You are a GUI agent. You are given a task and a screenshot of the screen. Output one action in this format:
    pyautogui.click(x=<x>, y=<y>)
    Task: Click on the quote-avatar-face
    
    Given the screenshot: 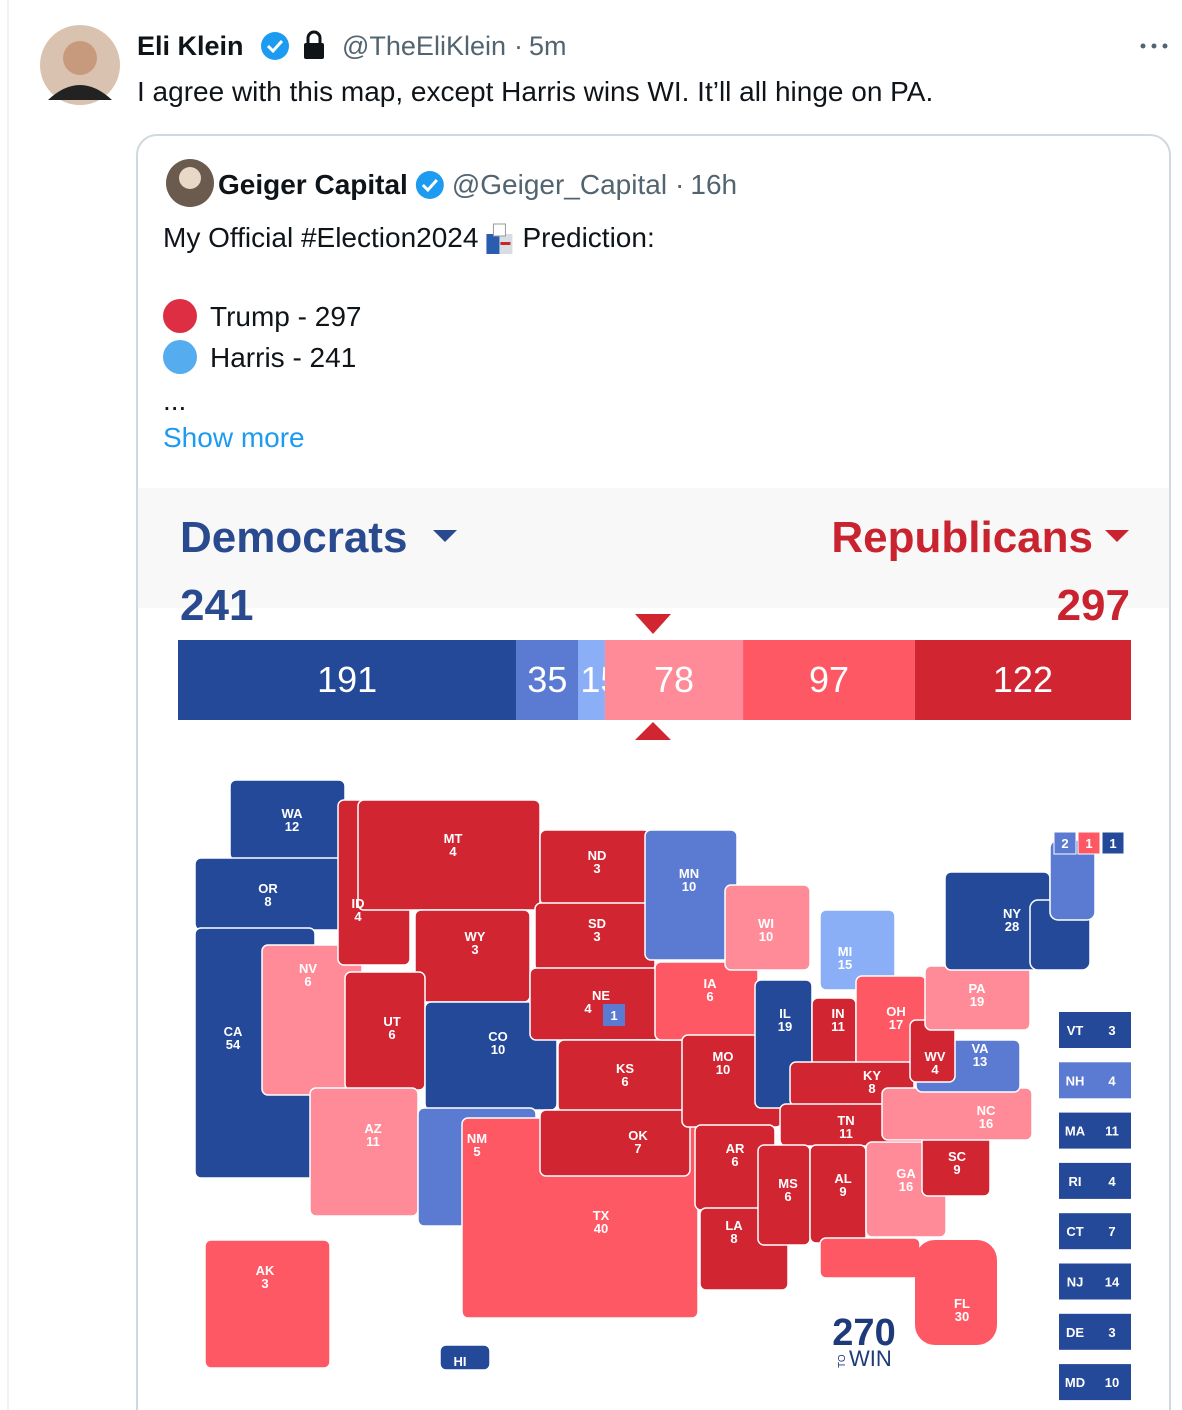 What is the action you would take?
    pyautogui.click(x=190, y=178)
    